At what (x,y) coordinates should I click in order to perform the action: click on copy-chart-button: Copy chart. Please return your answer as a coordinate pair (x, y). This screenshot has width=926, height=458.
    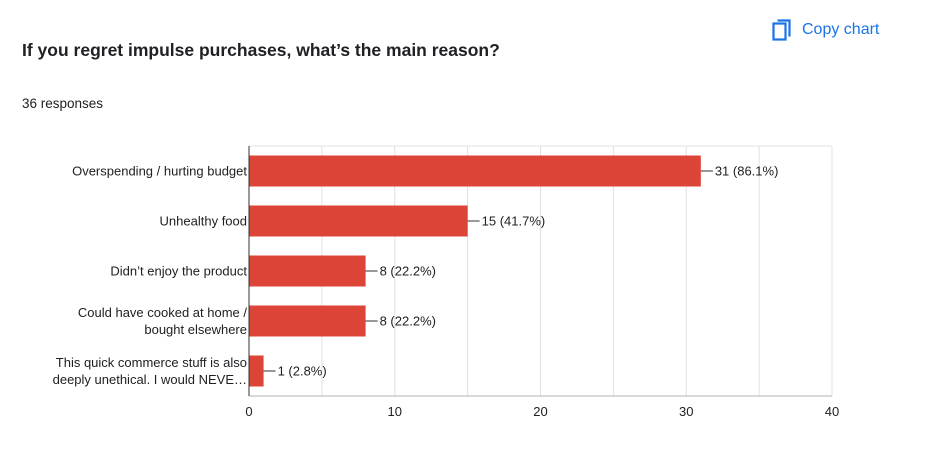
    Looking at the image, I should click on (825, 30).